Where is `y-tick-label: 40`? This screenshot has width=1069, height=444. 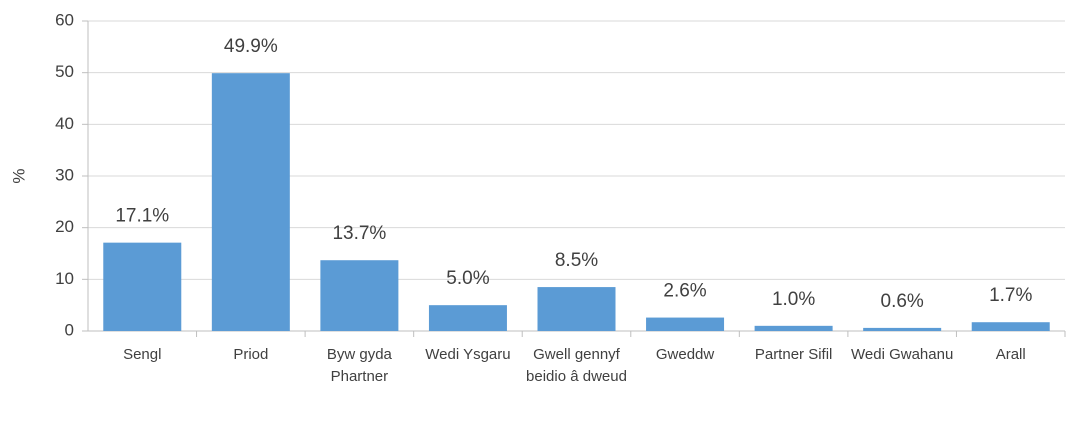 y-tick-label: 40 is located at coordinates (64, 123).